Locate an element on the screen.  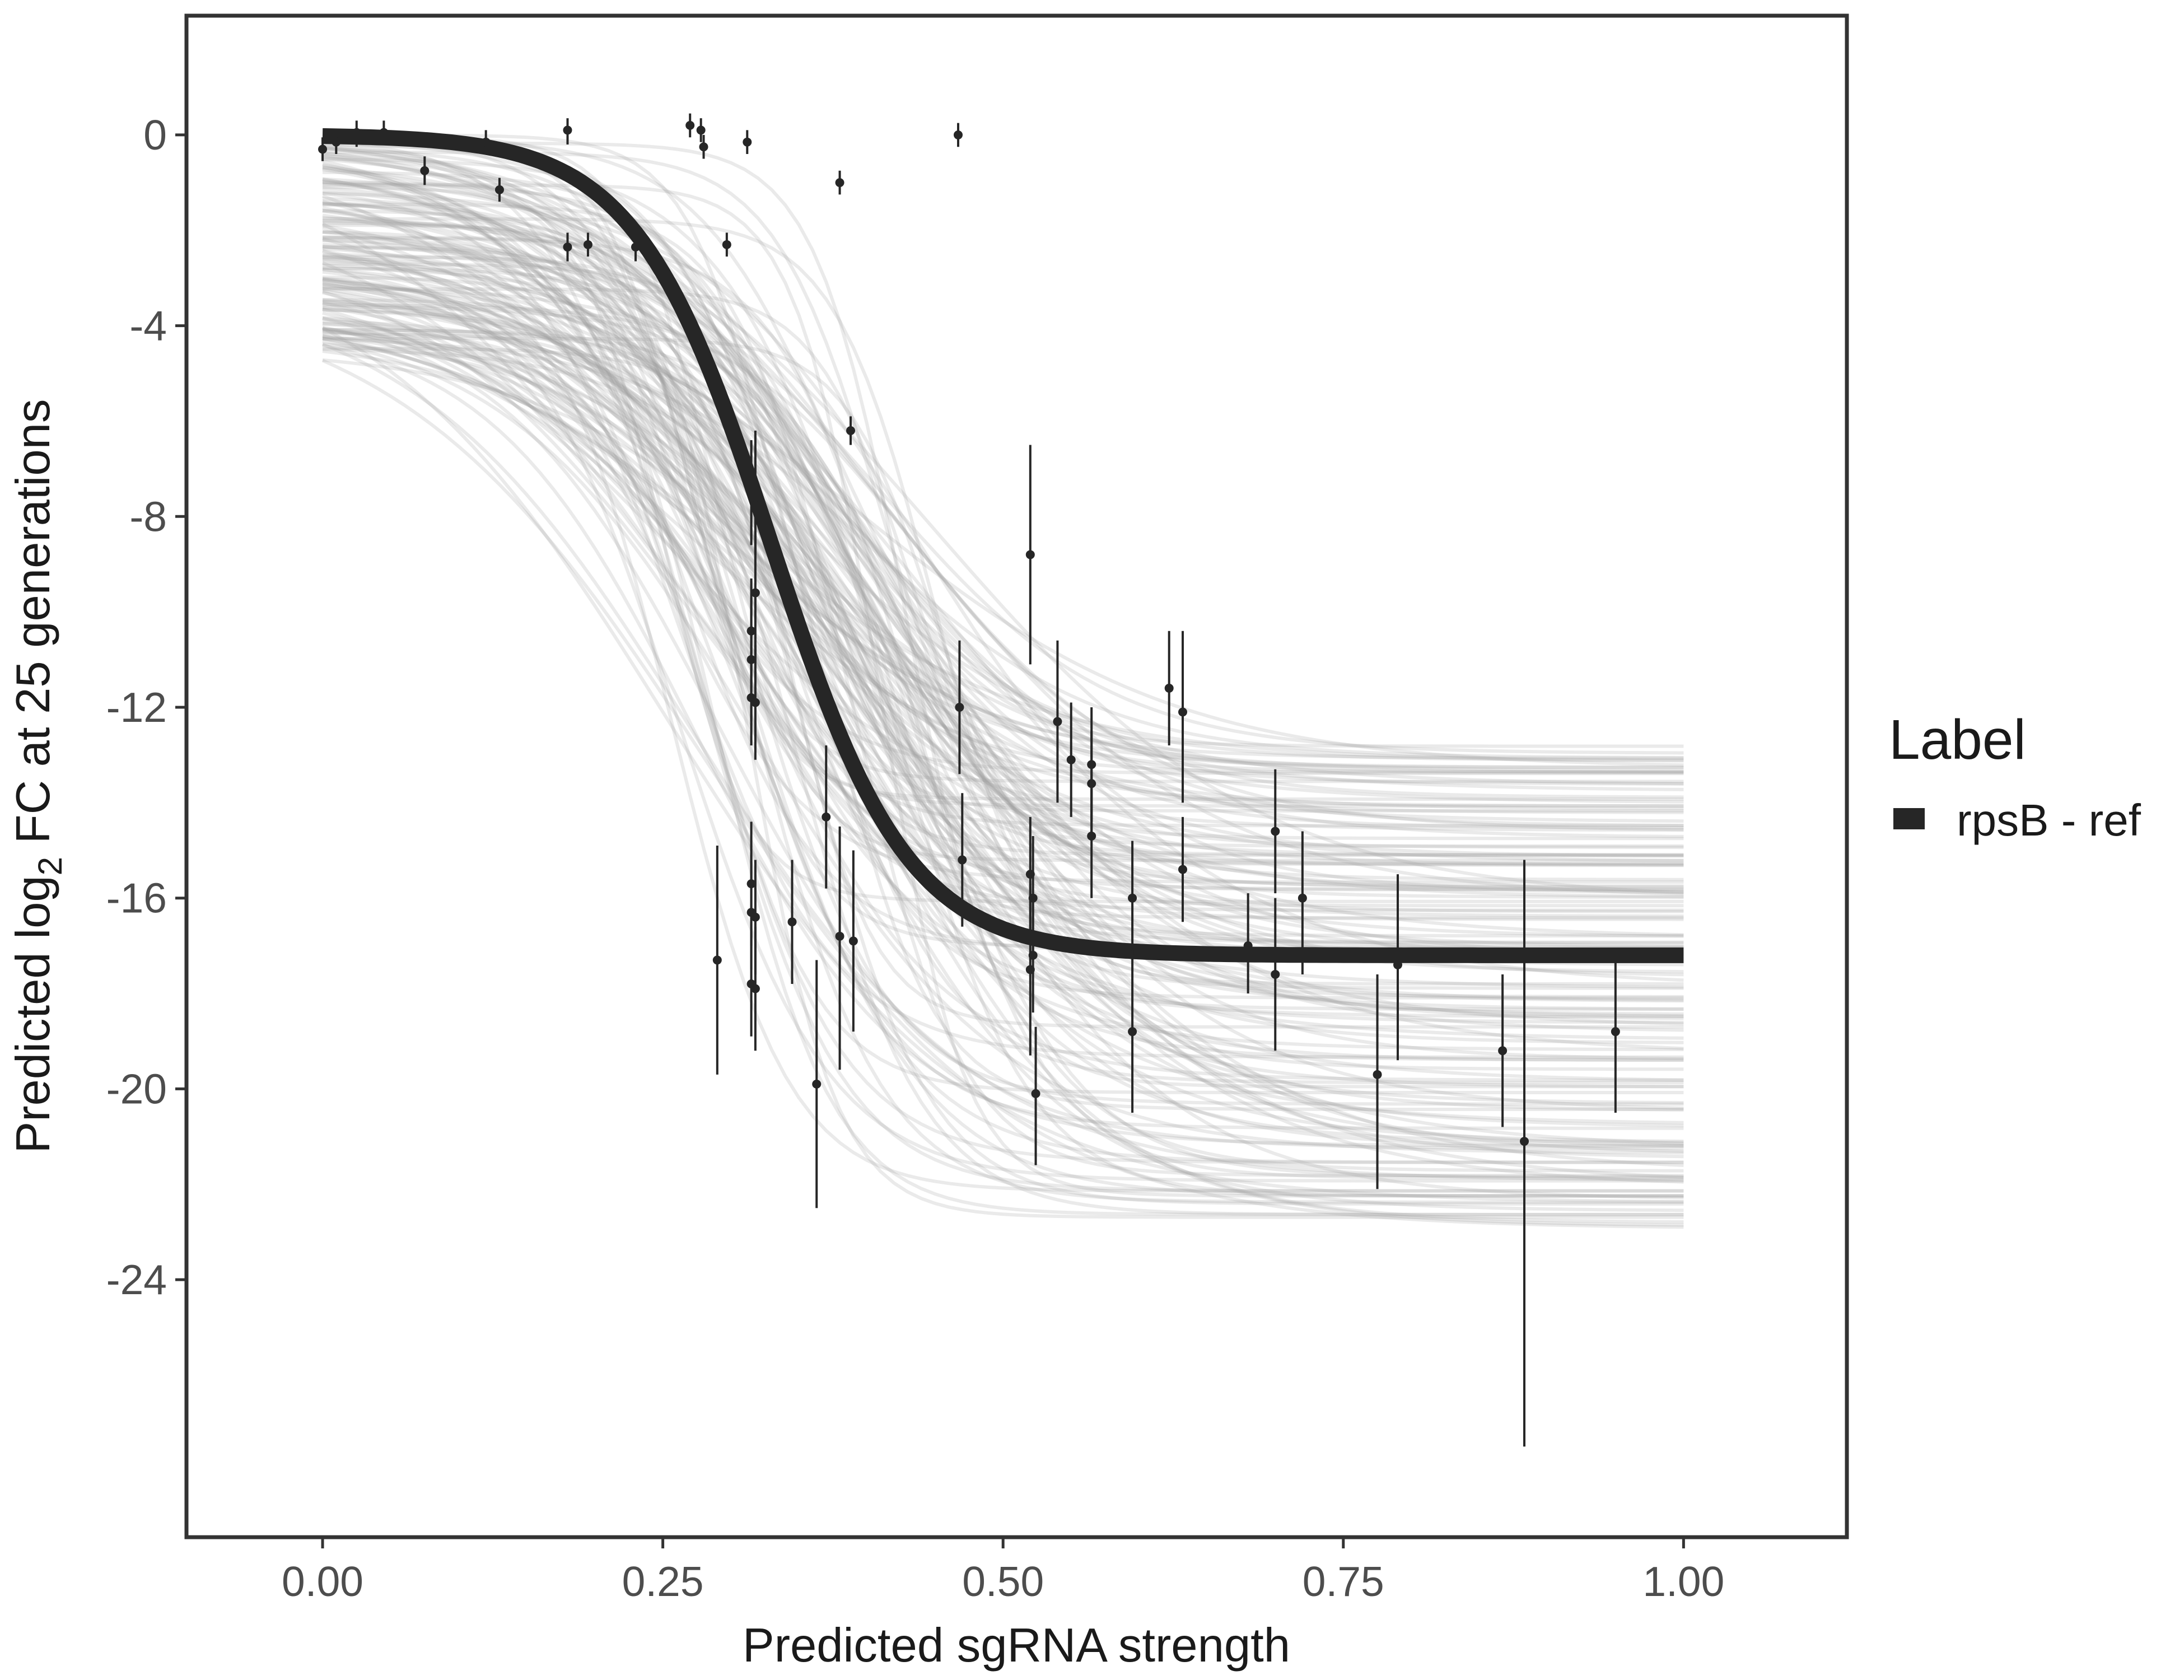
y-tick-label: -4 is located at coordinates (148, 326).